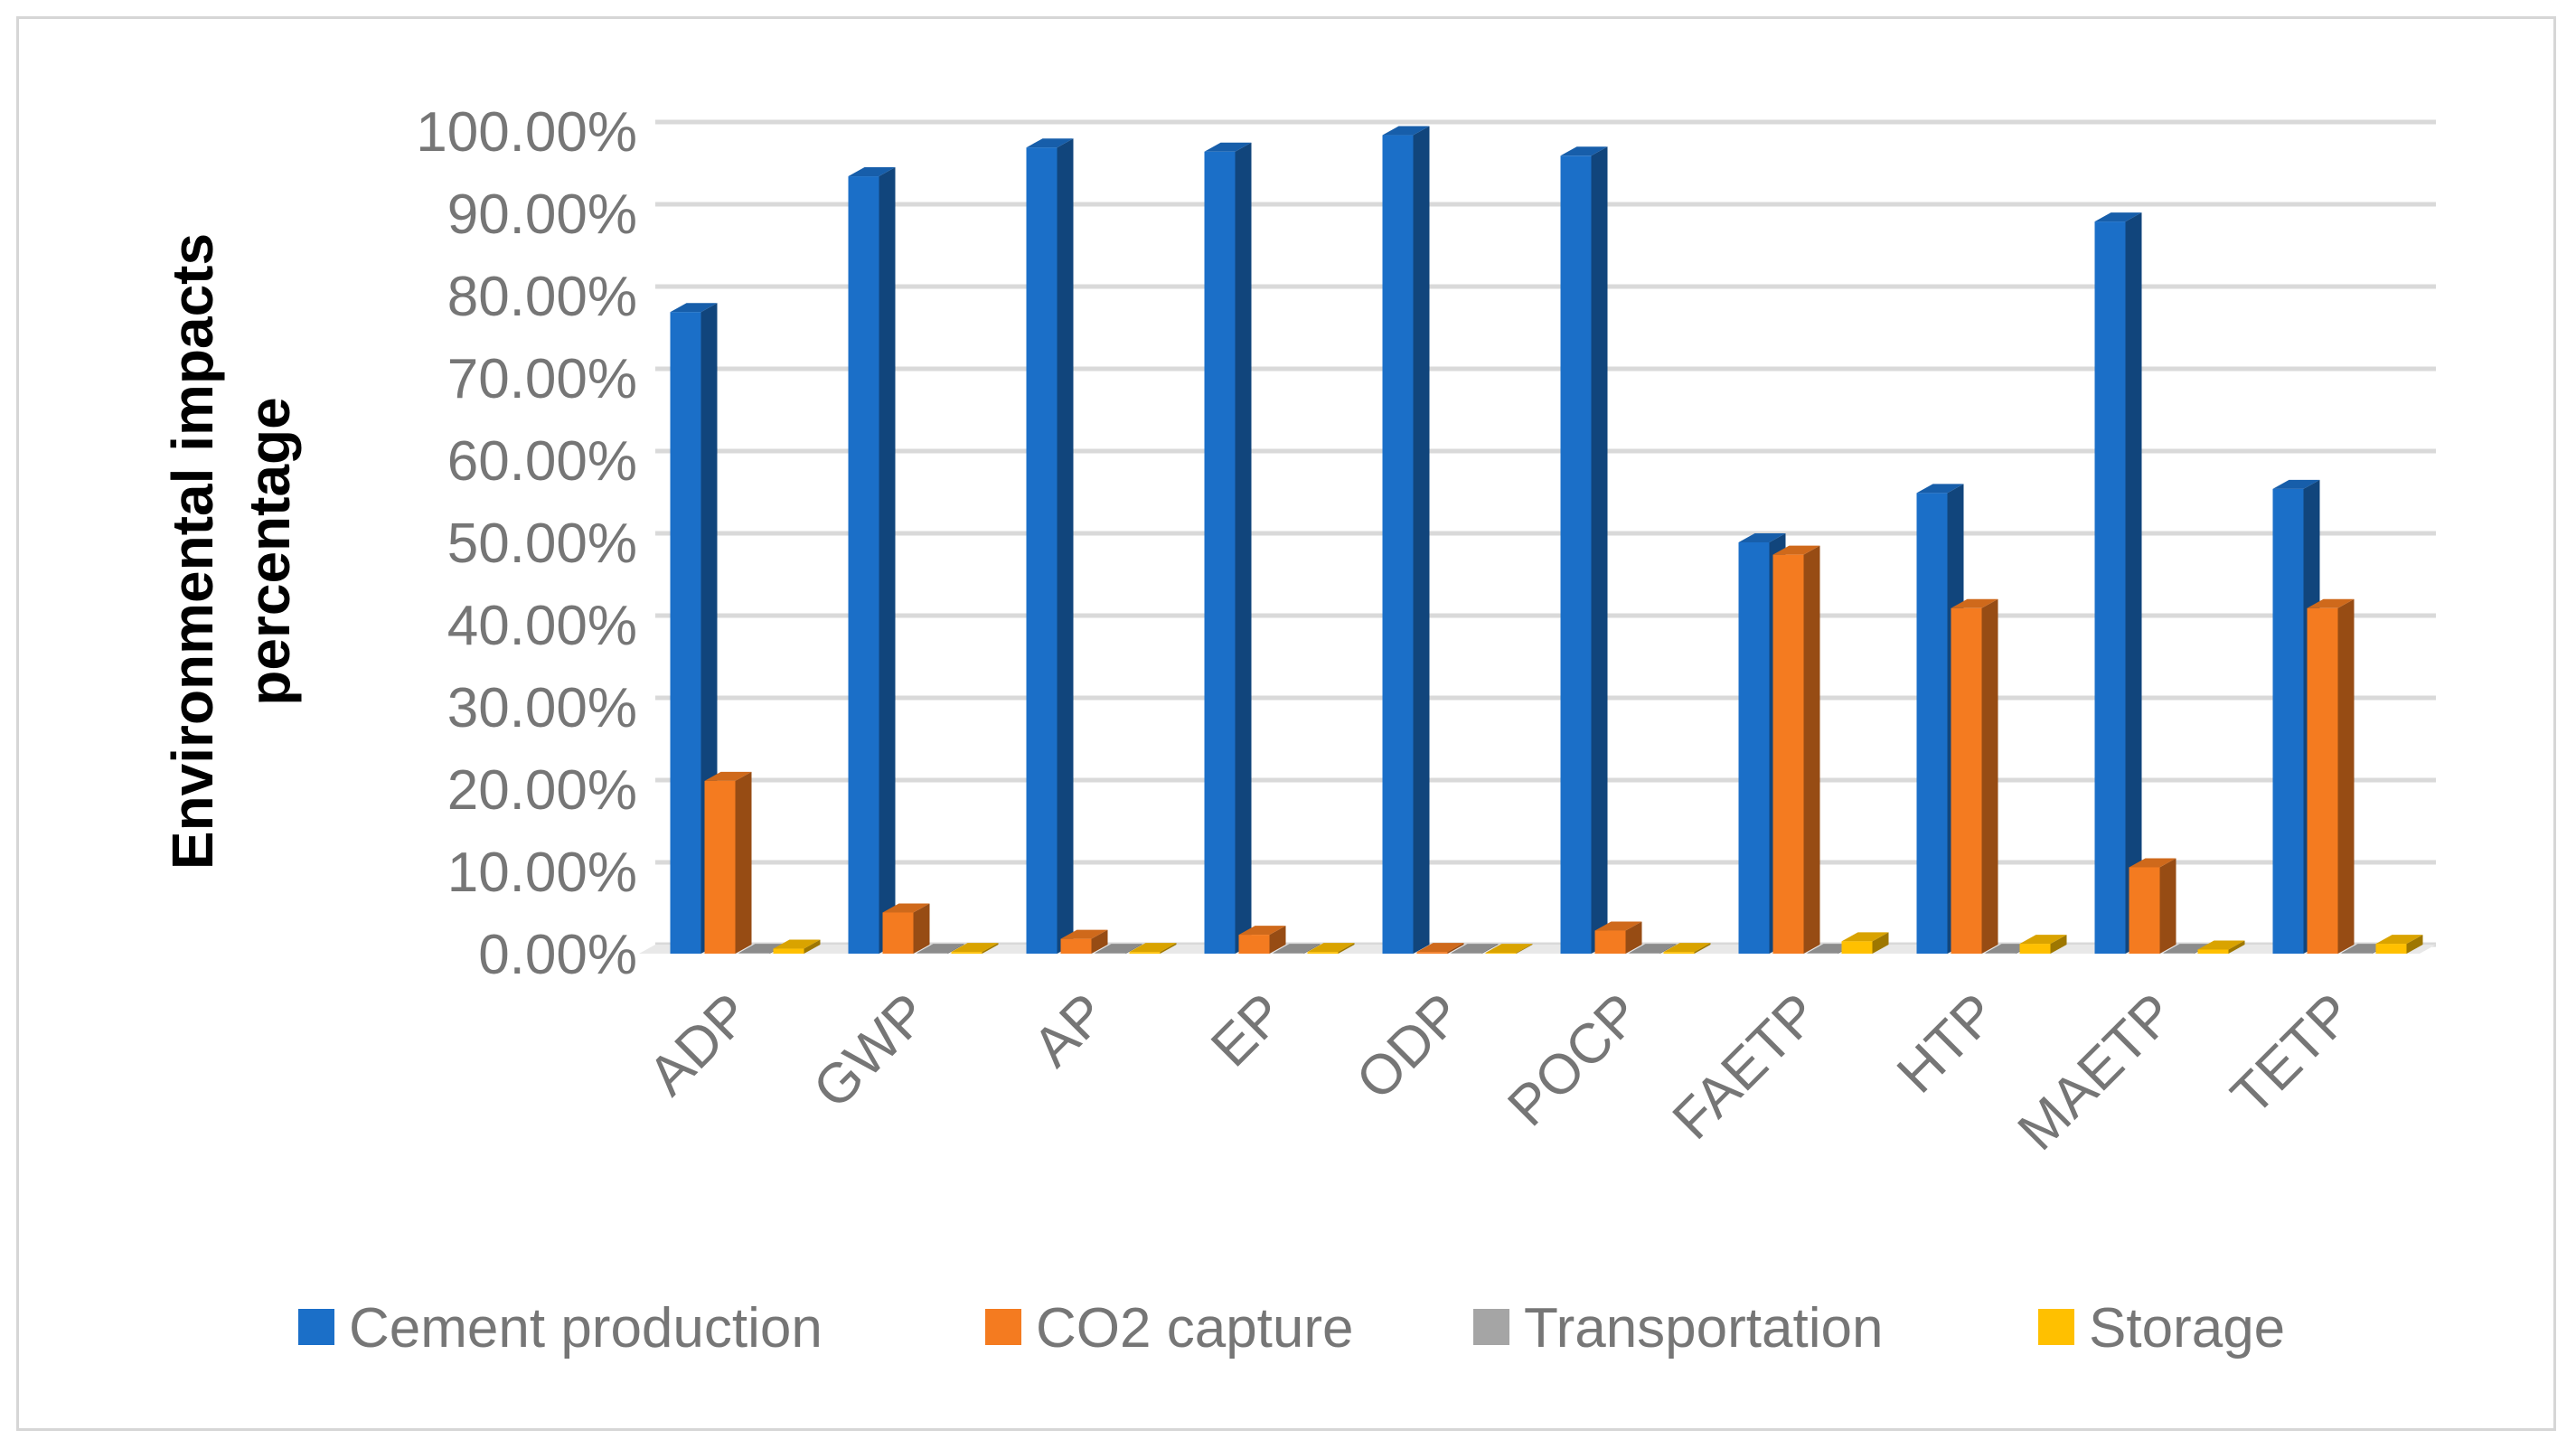 Image resolution: width=2576 pixels, height=1449 pixels. What do you see at coordinates (542, 708) in the screenshot?
I see `y-tick-label: 30.00%` at bounding box center [542, 708].